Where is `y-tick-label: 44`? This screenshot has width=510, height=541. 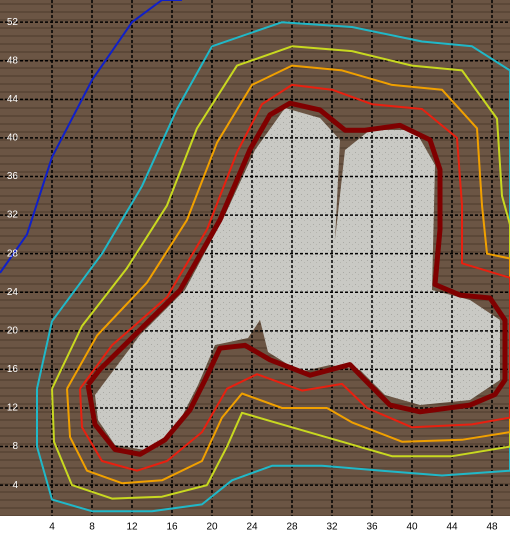
y-tick-label: 44 is located at coordinates (13, 99).